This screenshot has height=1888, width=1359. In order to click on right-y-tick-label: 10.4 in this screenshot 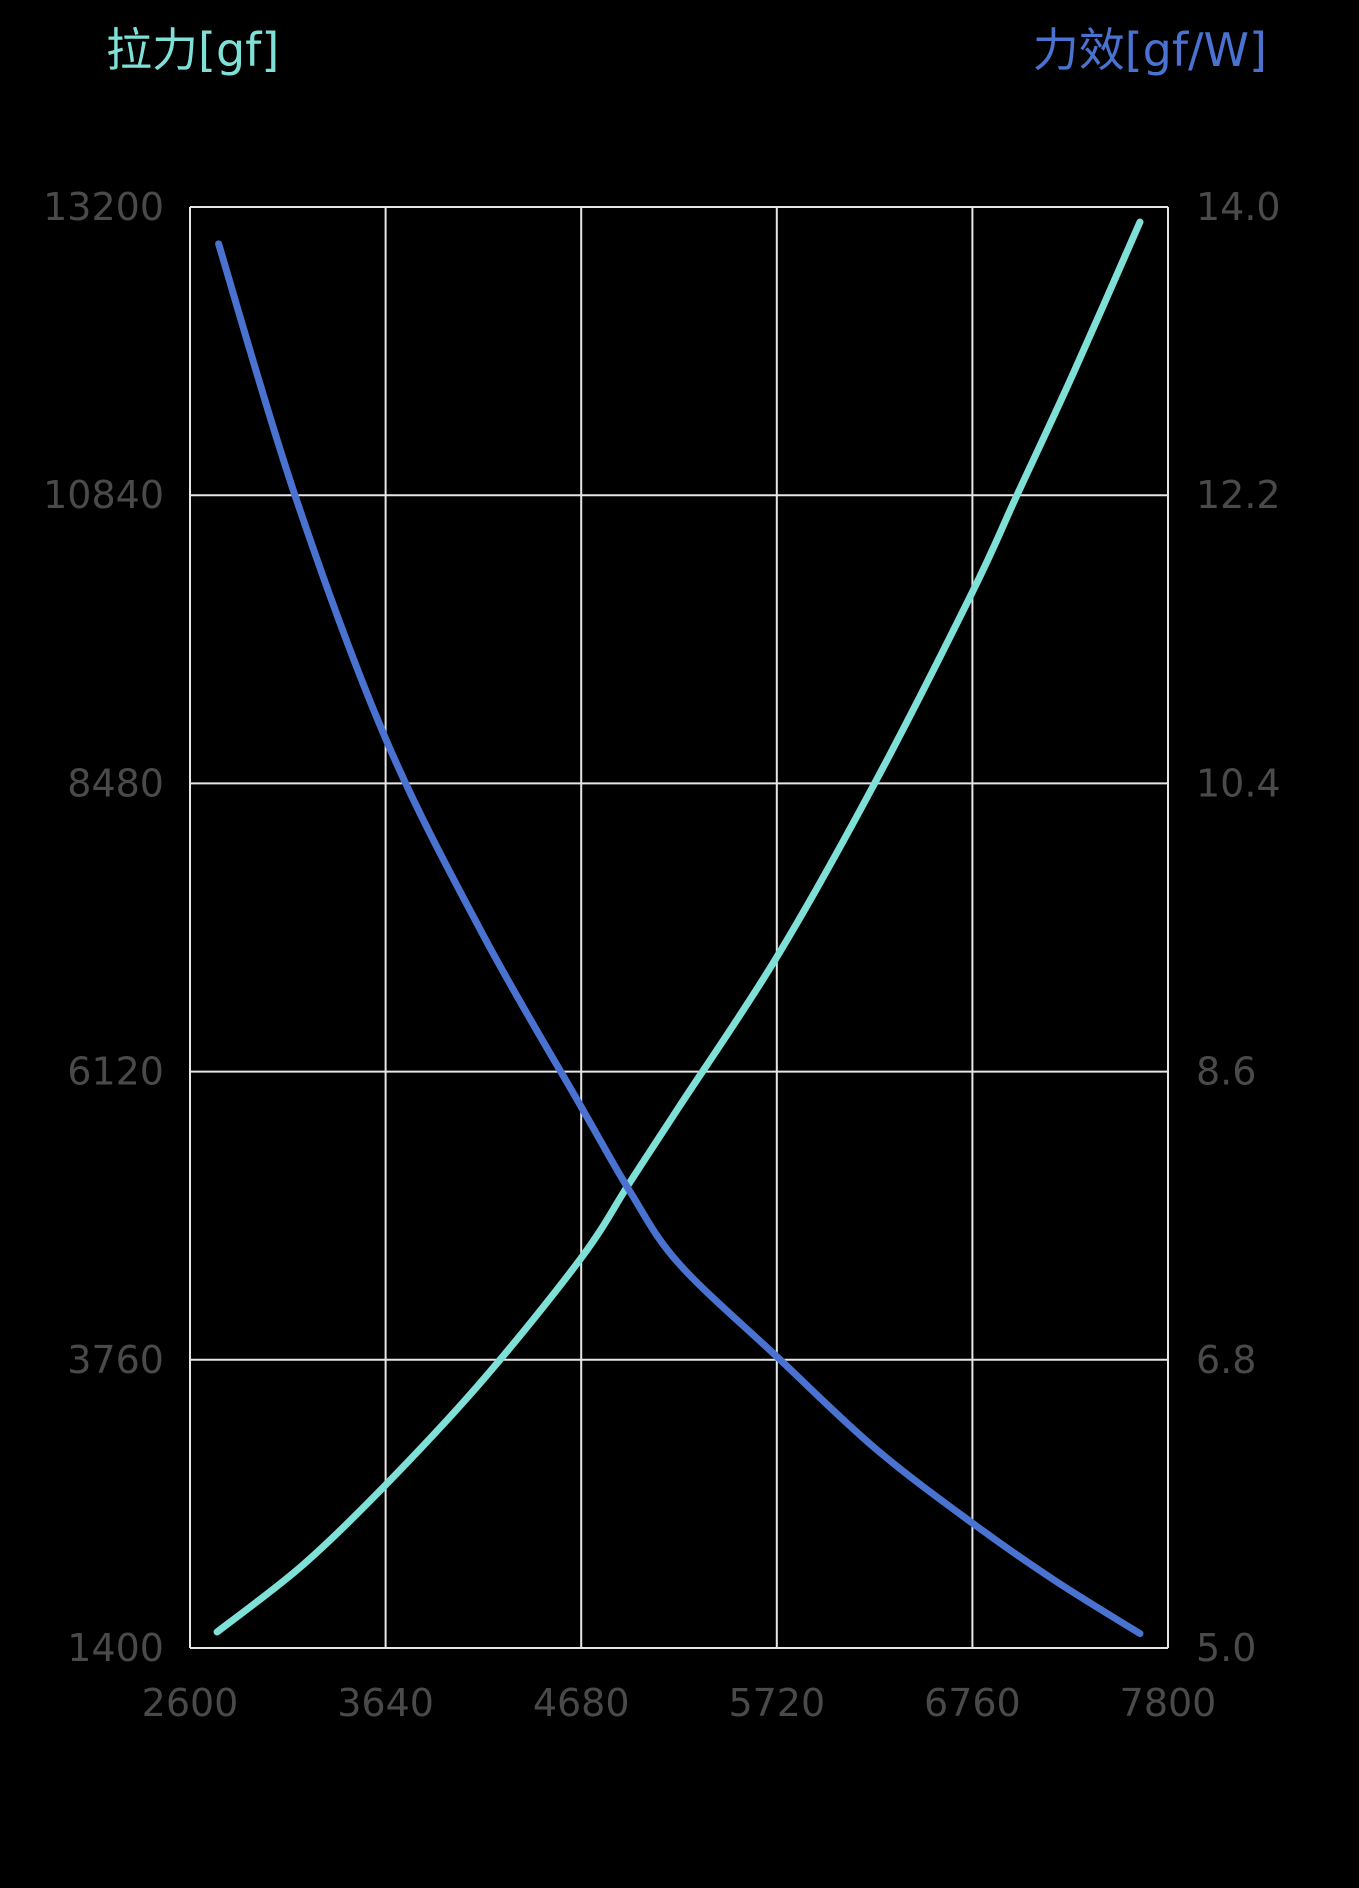, I will do `click(1238, 783)`.